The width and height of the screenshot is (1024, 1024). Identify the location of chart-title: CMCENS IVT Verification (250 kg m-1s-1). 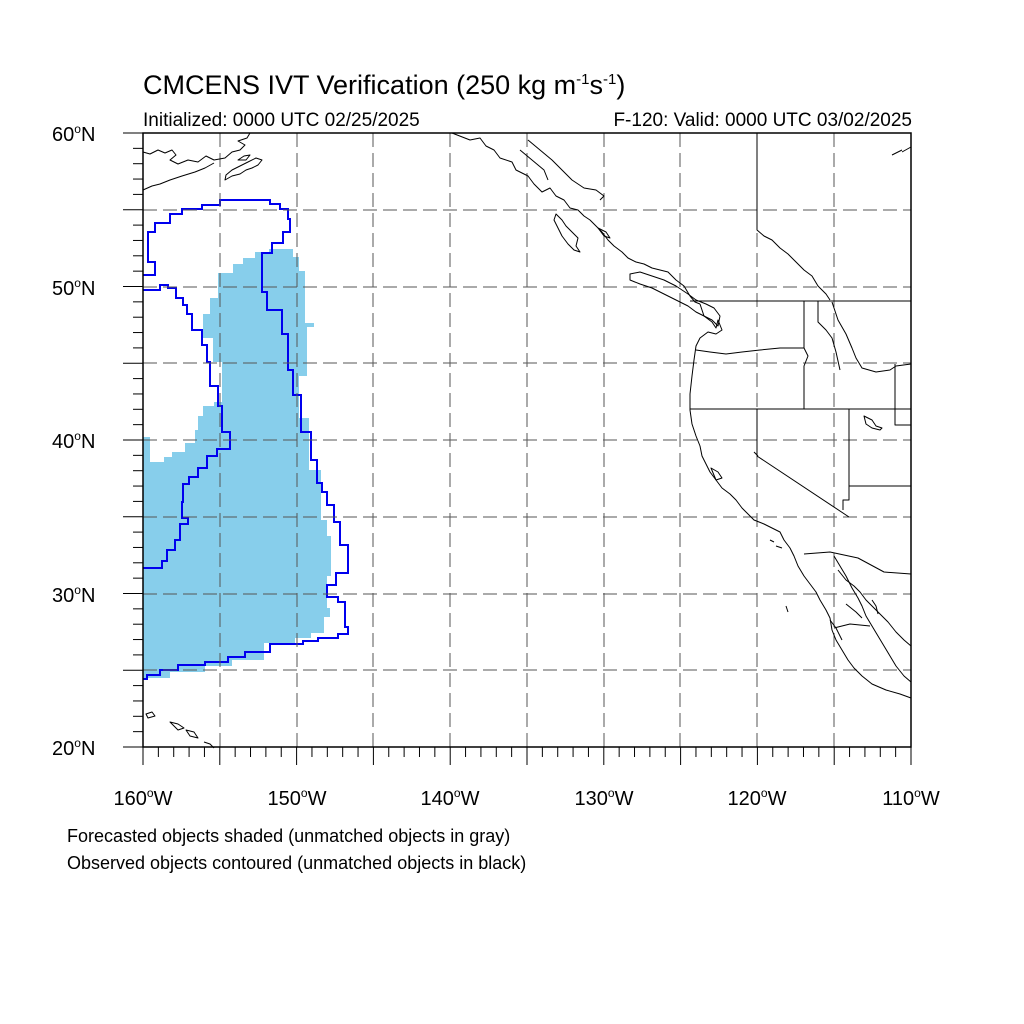
(384, 85).